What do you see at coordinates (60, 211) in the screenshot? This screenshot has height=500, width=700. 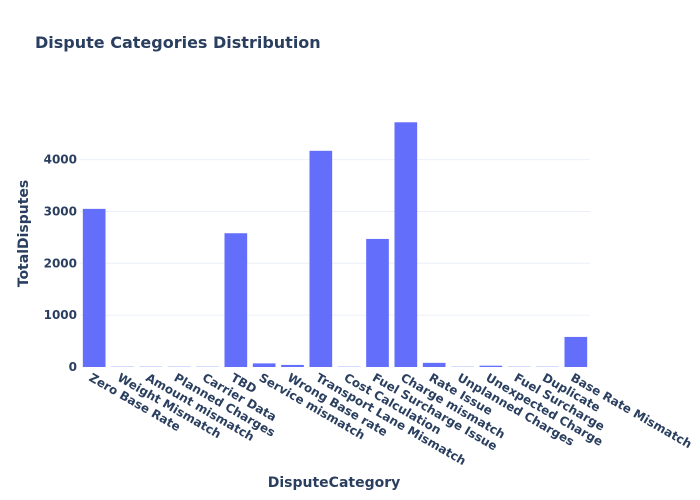 I see `y-tick-label: 3000` at bounding box center [60, 211].